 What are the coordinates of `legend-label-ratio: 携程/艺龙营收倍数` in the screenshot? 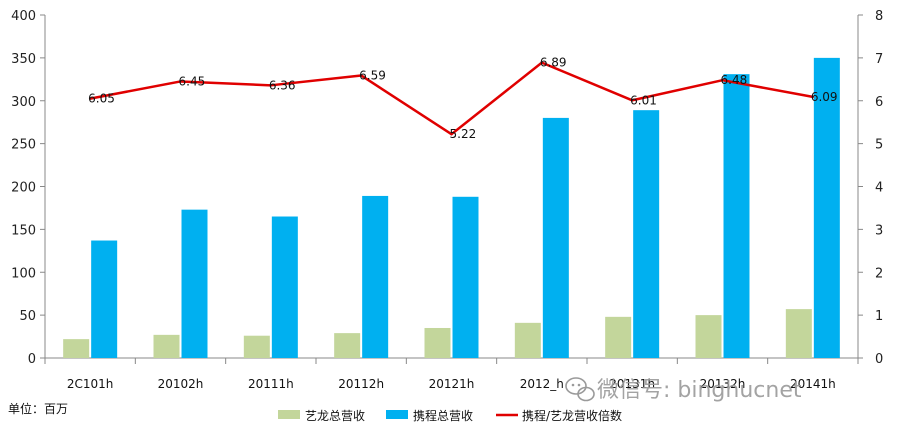 It's located at (572, 415).